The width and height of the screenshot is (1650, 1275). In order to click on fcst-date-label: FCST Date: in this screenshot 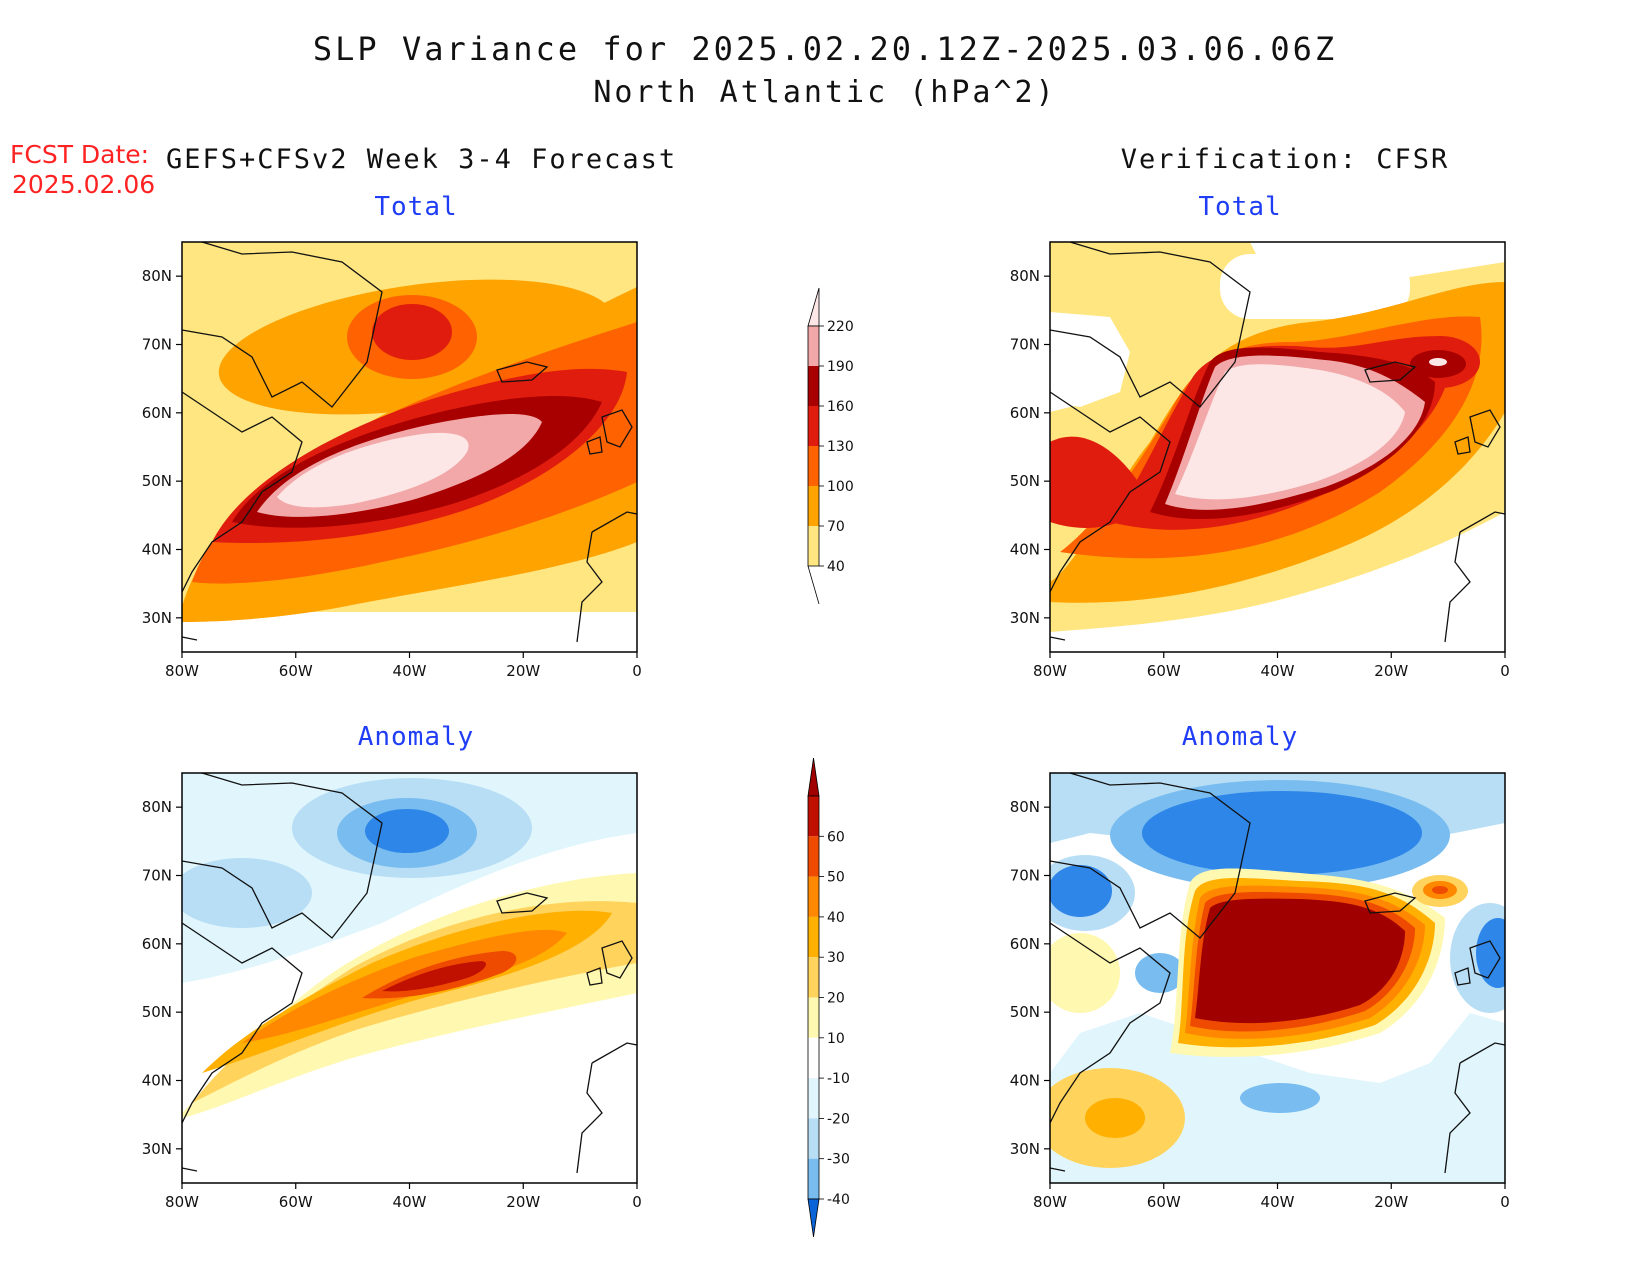, I will do `click(80, 154)`.